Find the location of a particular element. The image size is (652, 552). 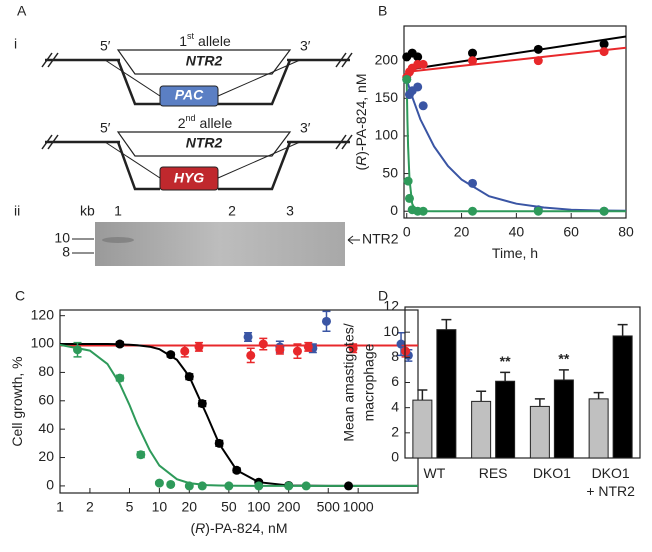

significance-mark: ** is located at coordinates (505, 361).